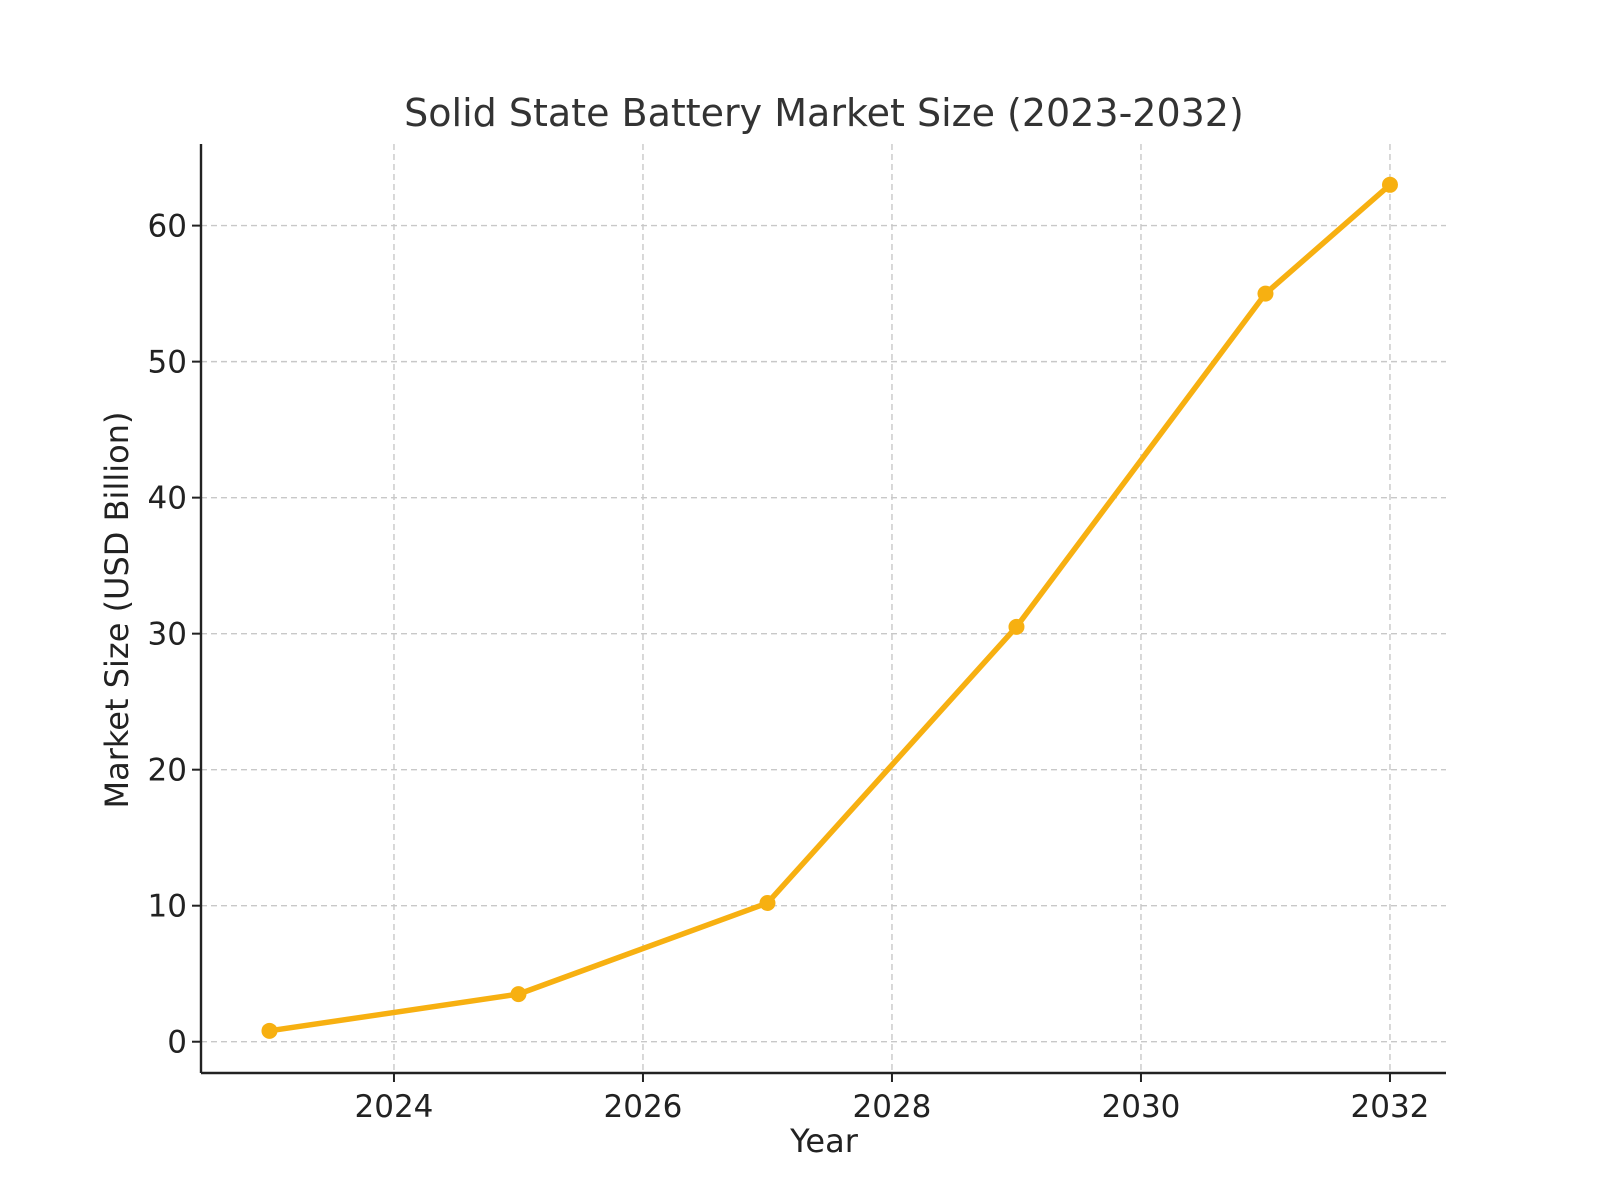 The image size is (1600, 1200). I want to click on x-tick-label: 2030, so click(1141, 1107).